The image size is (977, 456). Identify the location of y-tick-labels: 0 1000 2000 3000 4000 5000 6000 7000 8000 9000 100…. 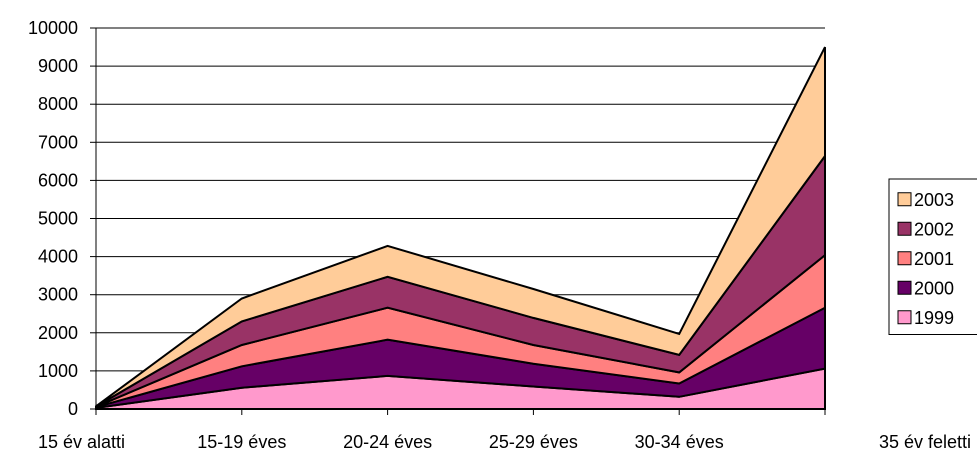
(53, 218).